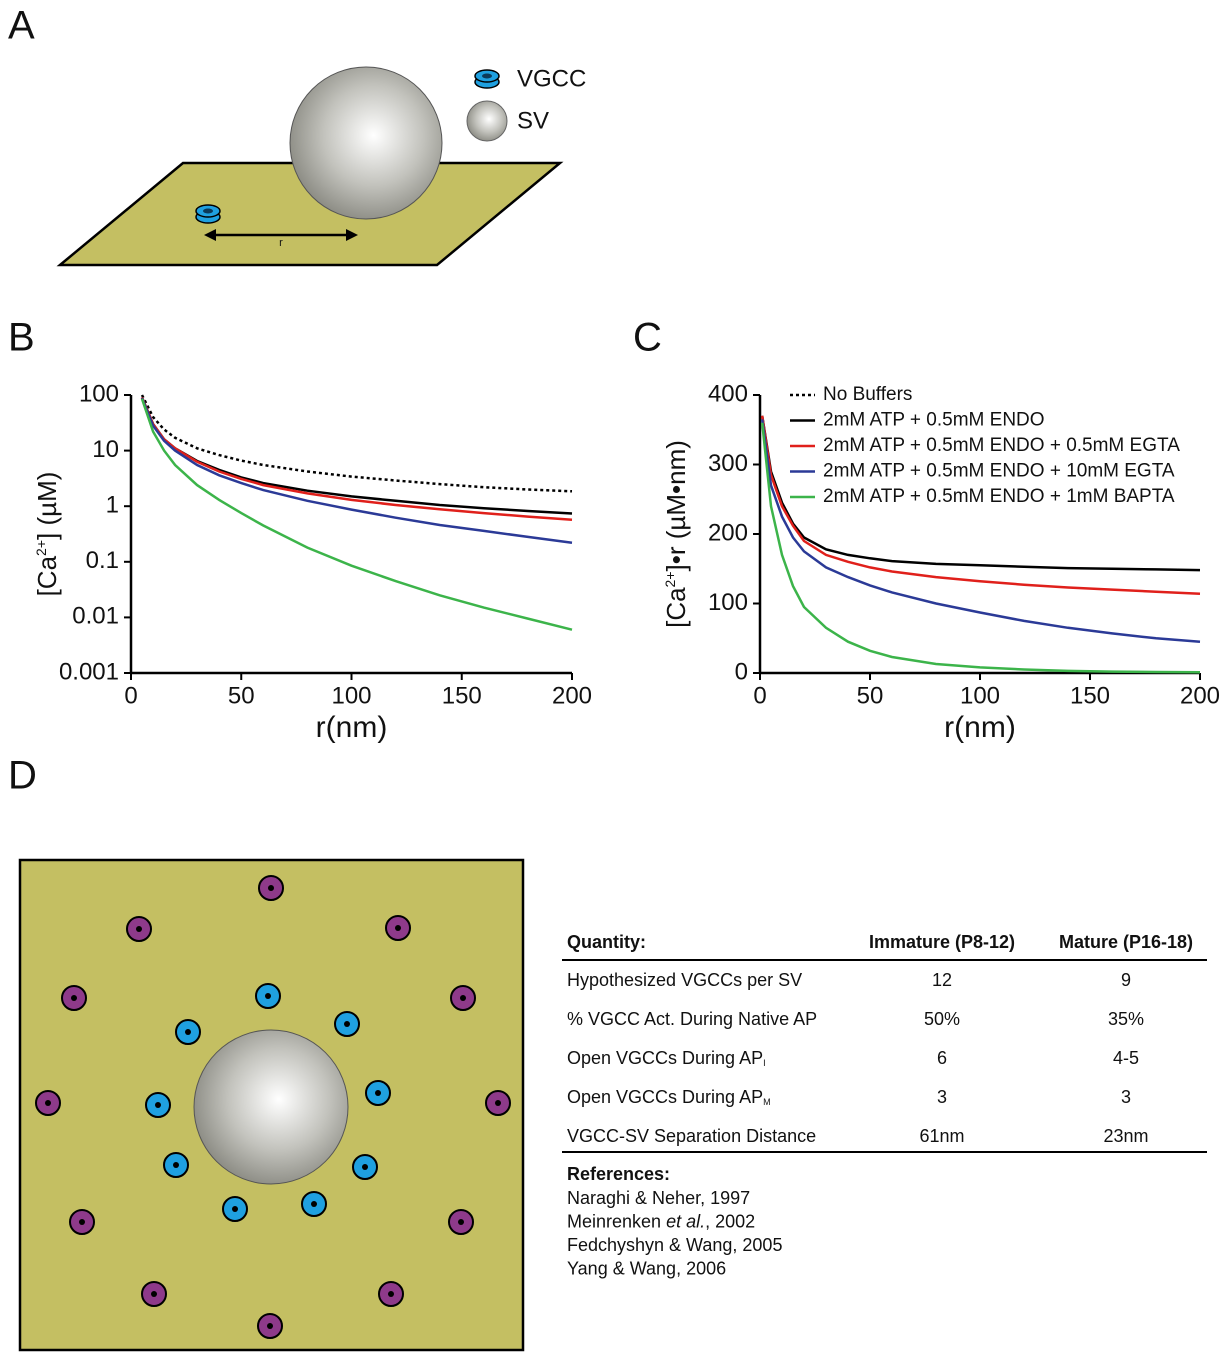 The image size is (1231, 1358). Describe the element at coordinates (728, 532) in the screenshot. I see `y-tick-label: 200` at that location.